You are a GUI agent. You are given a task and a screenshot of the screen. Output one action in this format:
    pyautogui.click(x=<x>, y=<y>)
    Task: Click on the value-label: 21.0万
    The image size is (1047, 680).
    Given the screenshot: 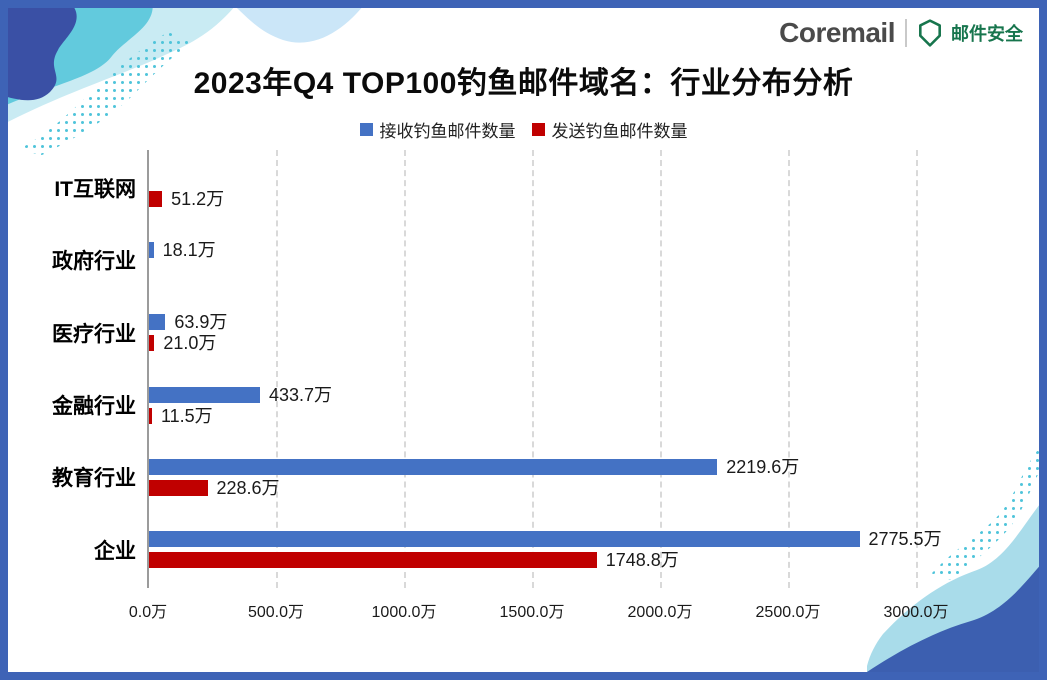 What is the action you would take?
    pyautogui.click(x=190, y=343)
    